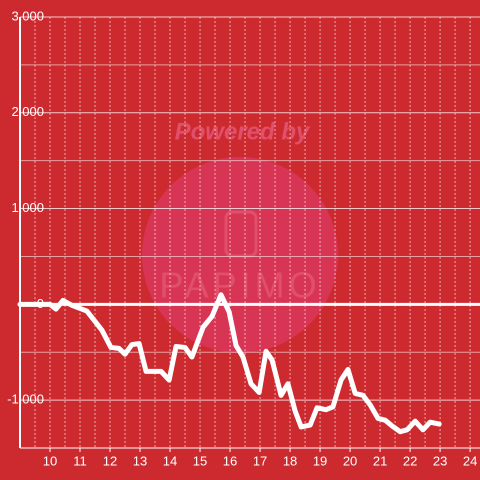  I want to click on x-tick-label: 11, so click(80, 460).